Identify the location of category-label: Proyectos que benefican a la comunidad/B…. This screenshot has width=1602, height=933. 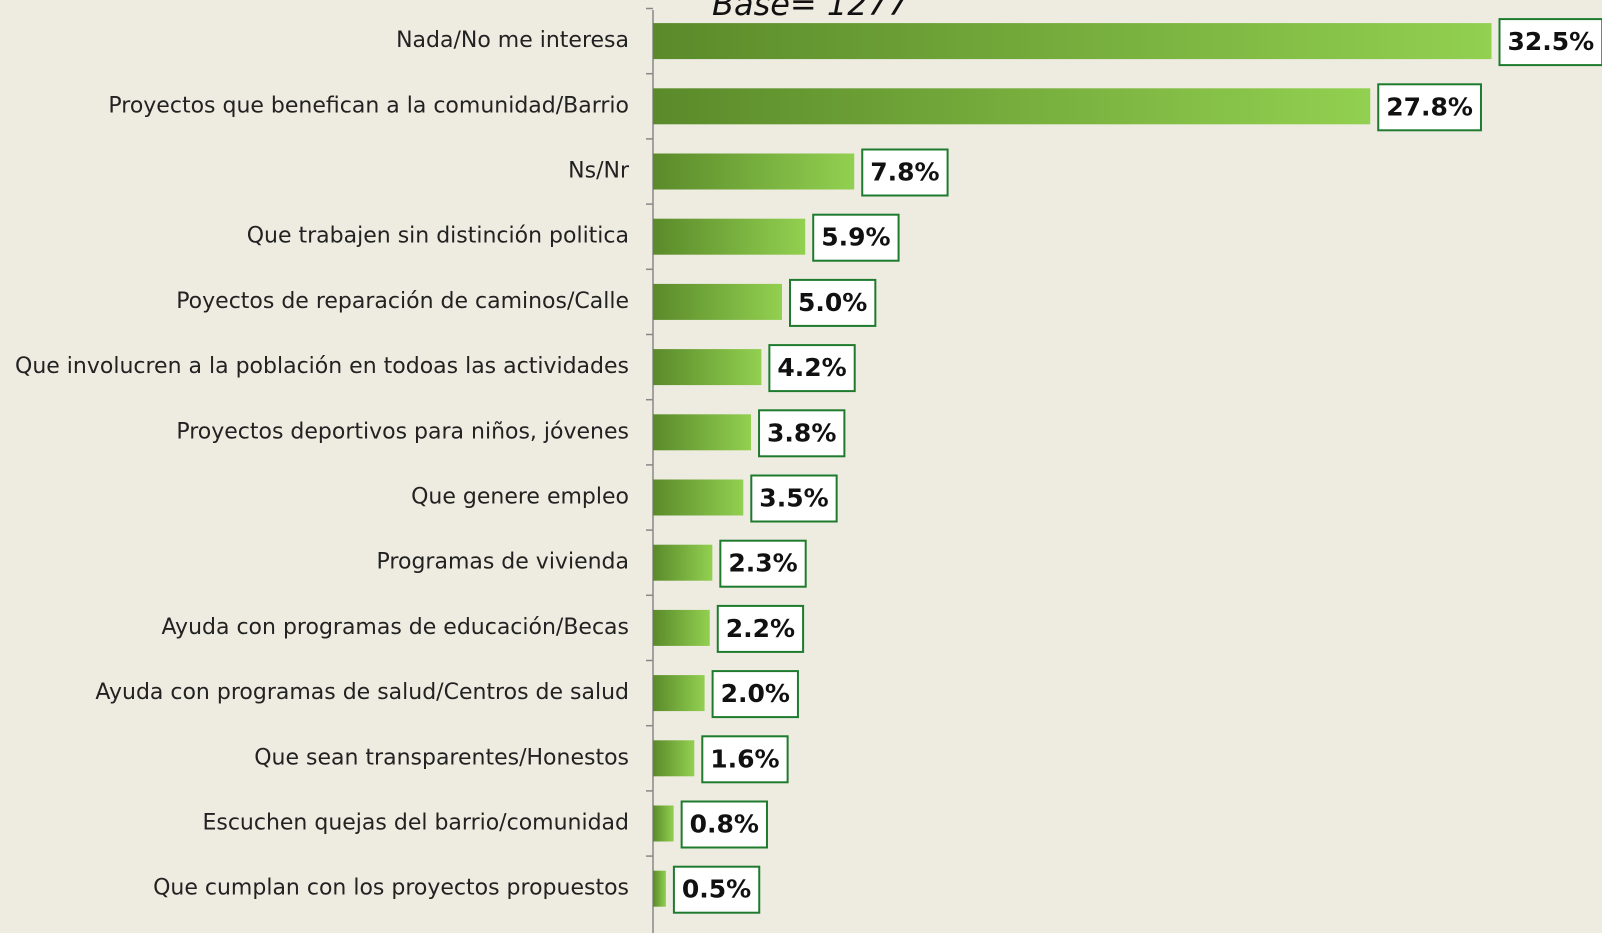
(368, 105).